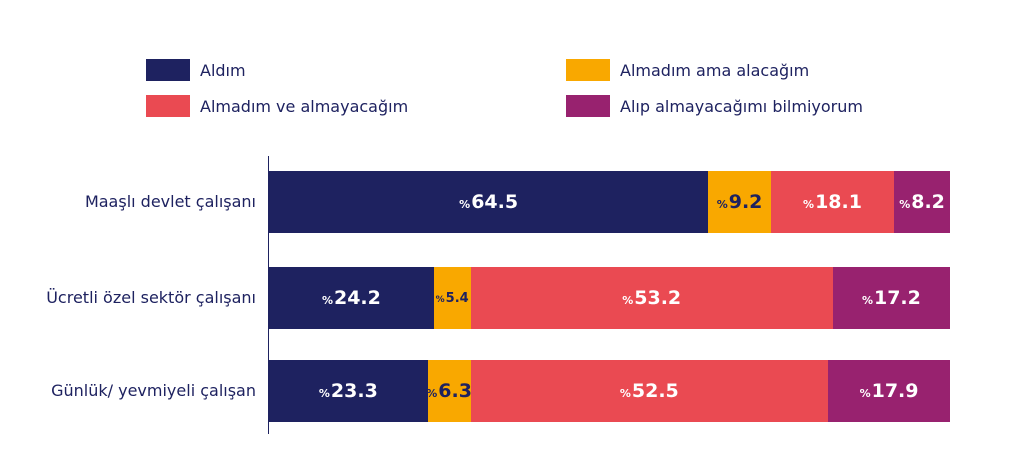 Image resolution: width=1024 pixels, height=474 pixels. I want to click on data-label-value: 8.2, so click(928, 202).